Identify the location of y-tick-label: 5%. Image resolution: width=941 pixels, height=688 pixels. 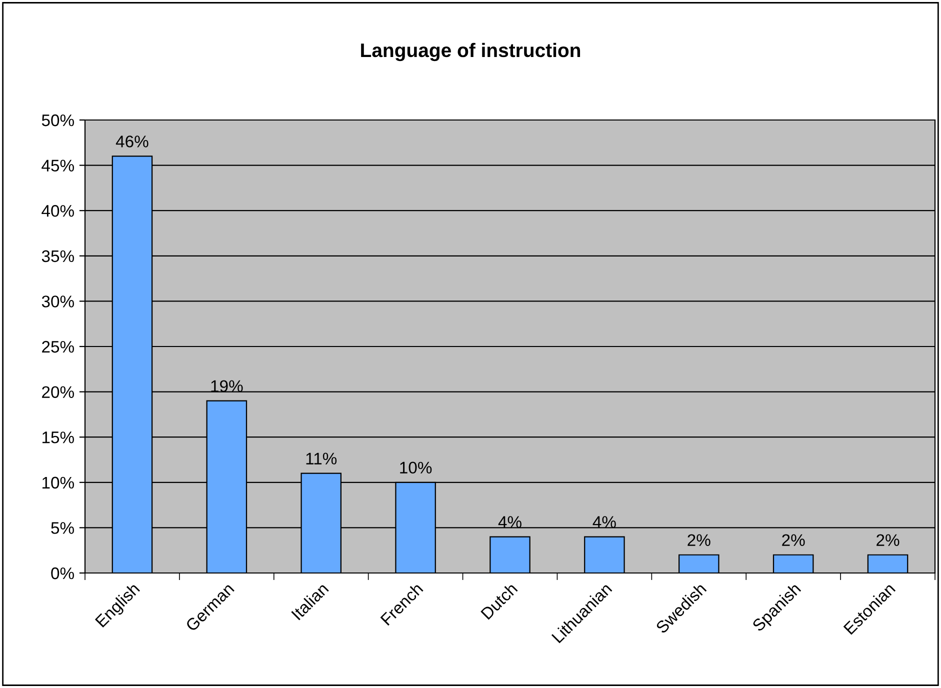
(62, 528).